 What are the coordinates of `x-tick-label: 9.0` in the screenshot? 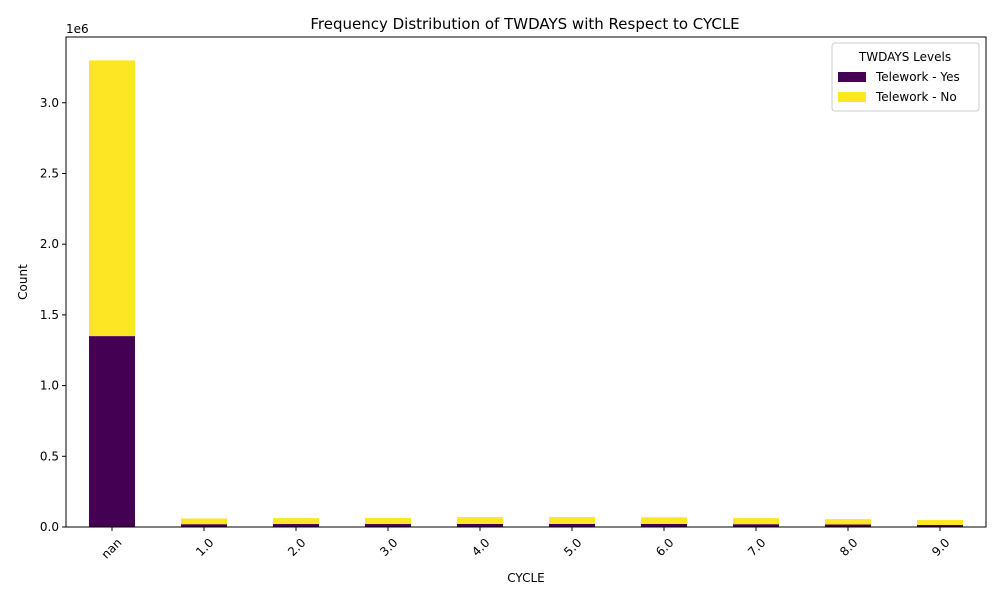 It's located at (940, 547).